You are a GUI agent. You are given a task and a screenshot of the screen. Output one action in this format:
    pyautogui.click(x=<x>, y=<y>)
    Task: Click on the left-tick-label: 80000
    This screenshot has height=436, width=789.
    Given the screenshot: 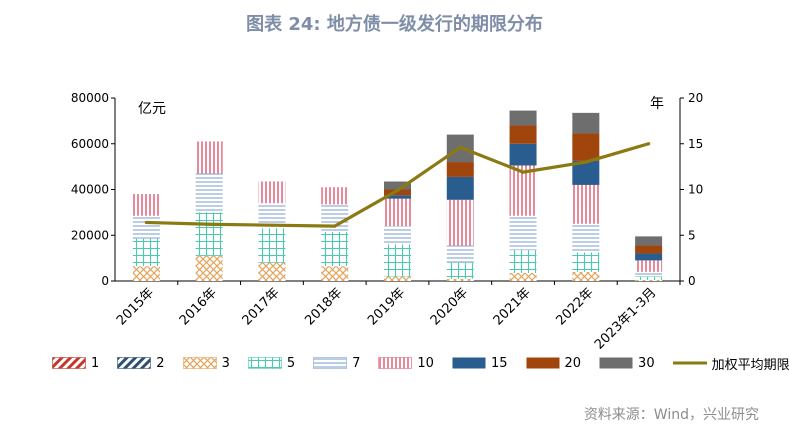 What is the action you would take?
    pyautogui.click(x=90, y=98)
    